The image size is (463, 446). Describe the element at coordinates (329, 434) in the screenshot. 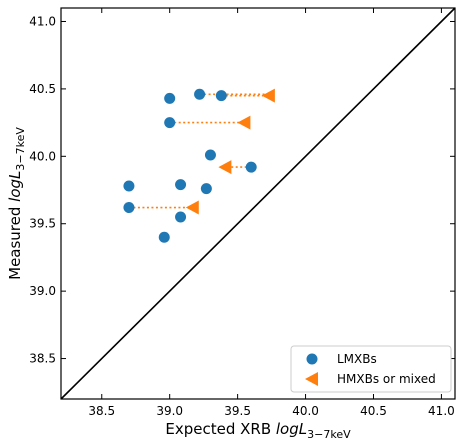

I see `x-axis-label-sub: 3−7keV` at that location.